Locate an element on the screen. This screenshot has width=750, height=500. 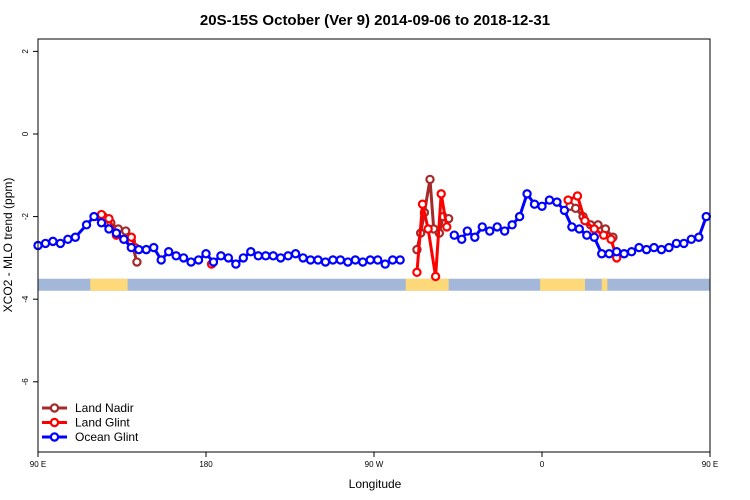
y-tick-label: 2 is located at coordinates (25, 51).